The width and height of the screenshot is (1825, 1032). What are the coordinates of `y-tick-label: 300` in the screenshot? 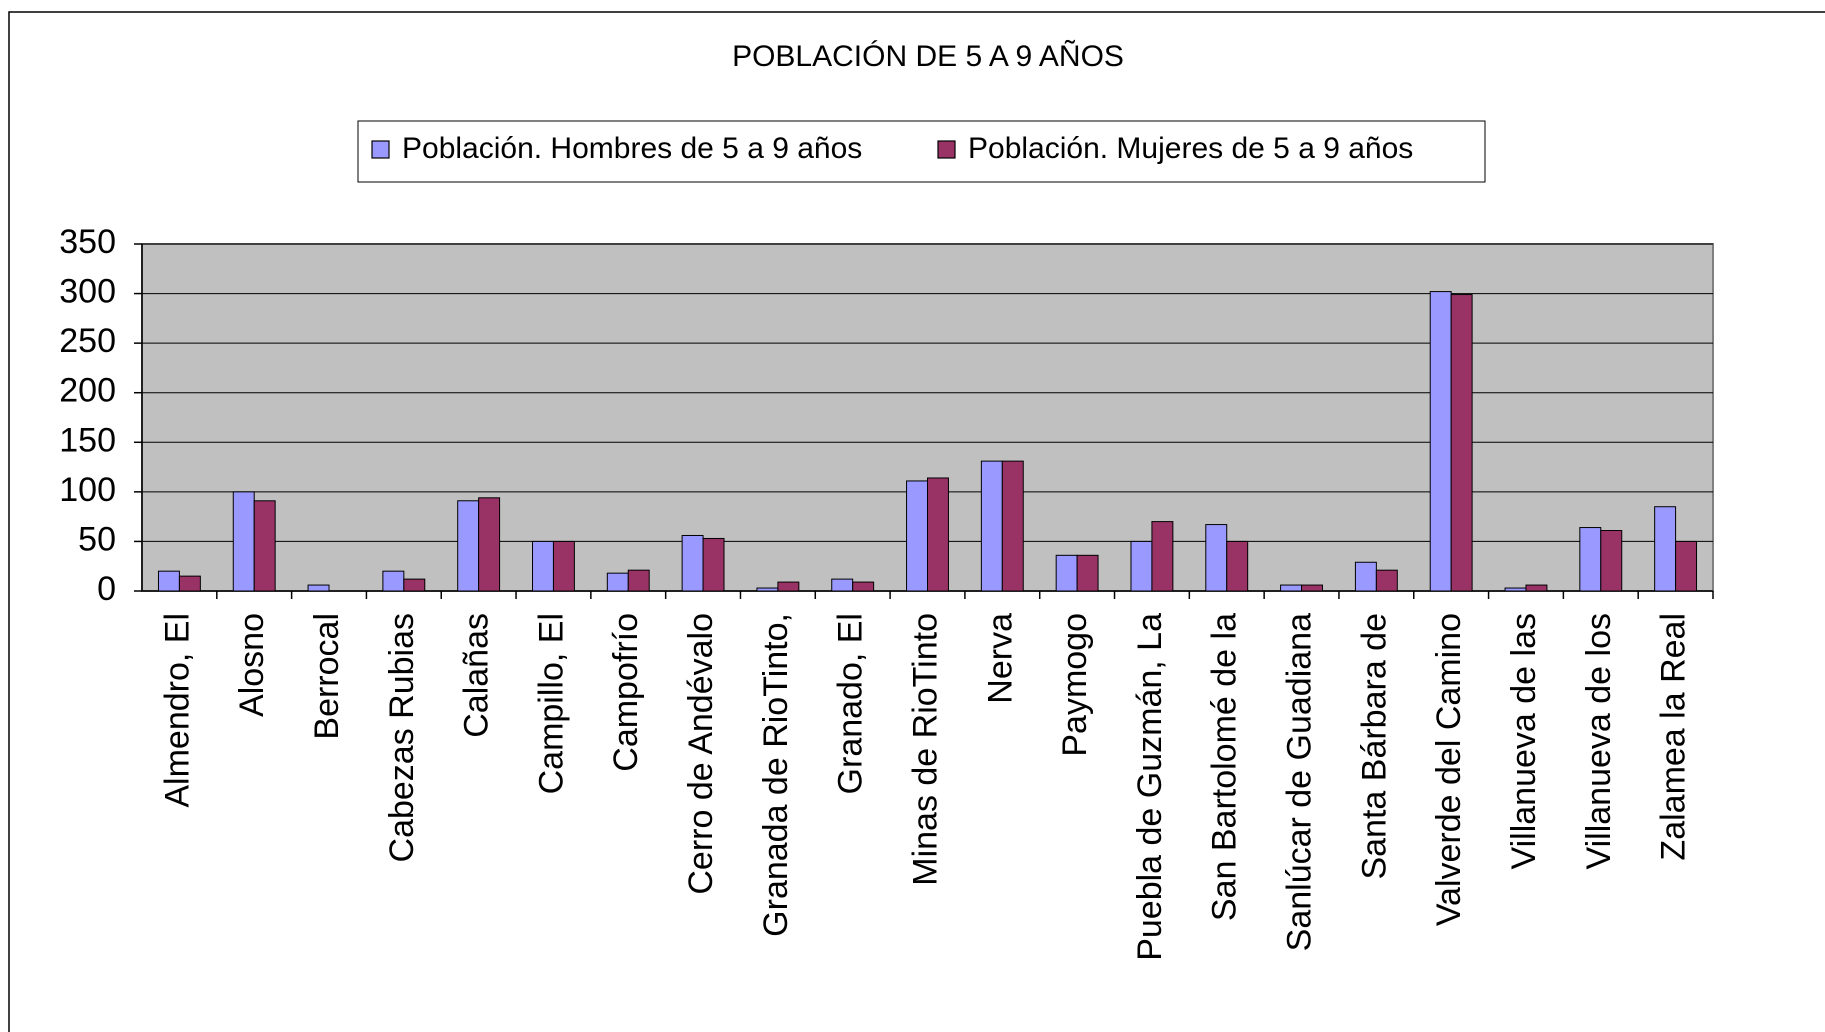 It's located at (87, 292).